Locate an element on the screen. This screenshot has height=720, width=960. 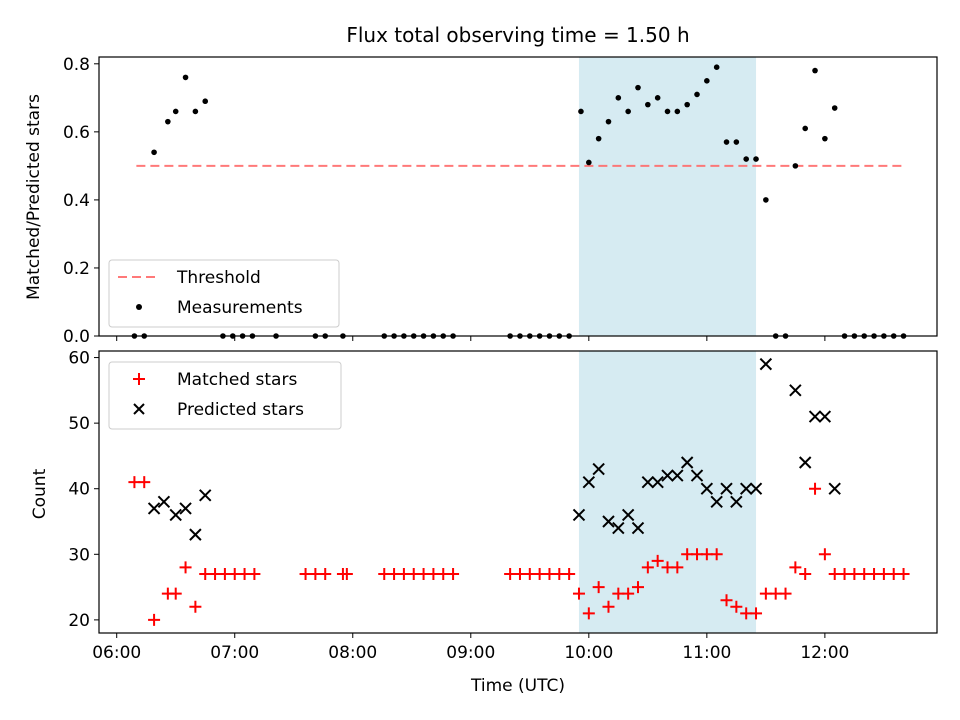
counts-y-axis-label: Count is located at coordinates (40, 493).